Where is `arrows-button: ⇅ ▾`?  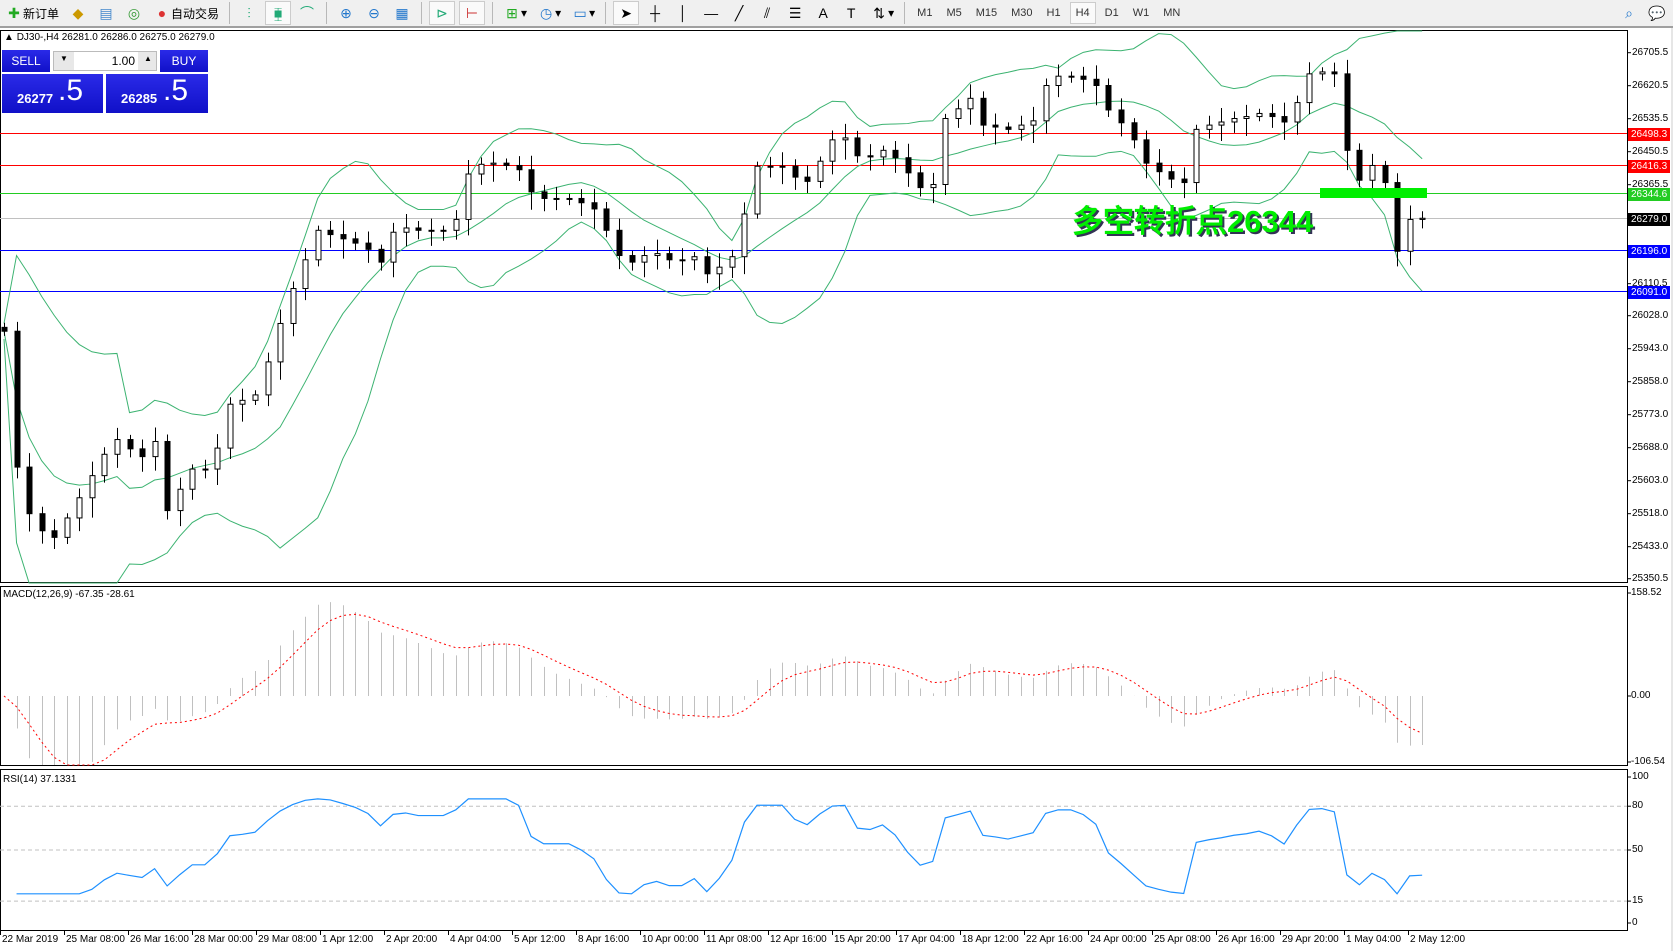 arrows-button: ⇅ ▾ is located at coordinates (882, 13).